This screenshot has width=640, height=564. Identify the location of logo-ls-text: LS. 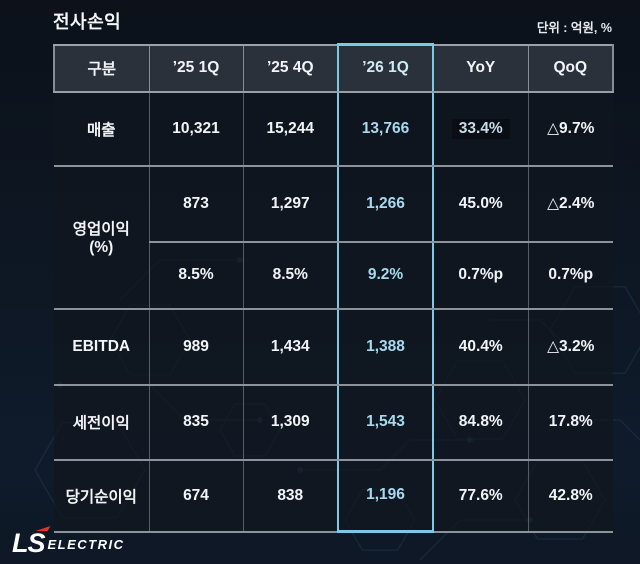
(31, 542).